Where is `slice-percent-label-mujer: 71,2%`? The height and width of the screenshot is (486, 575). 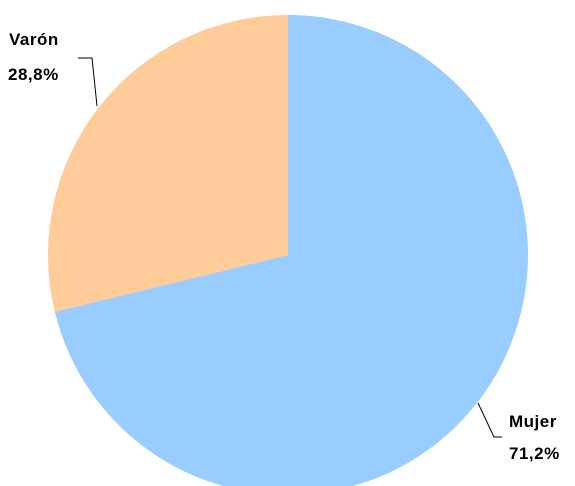
slice-percent-label-mujer: 71,2% is located at coordinates (534, 453).